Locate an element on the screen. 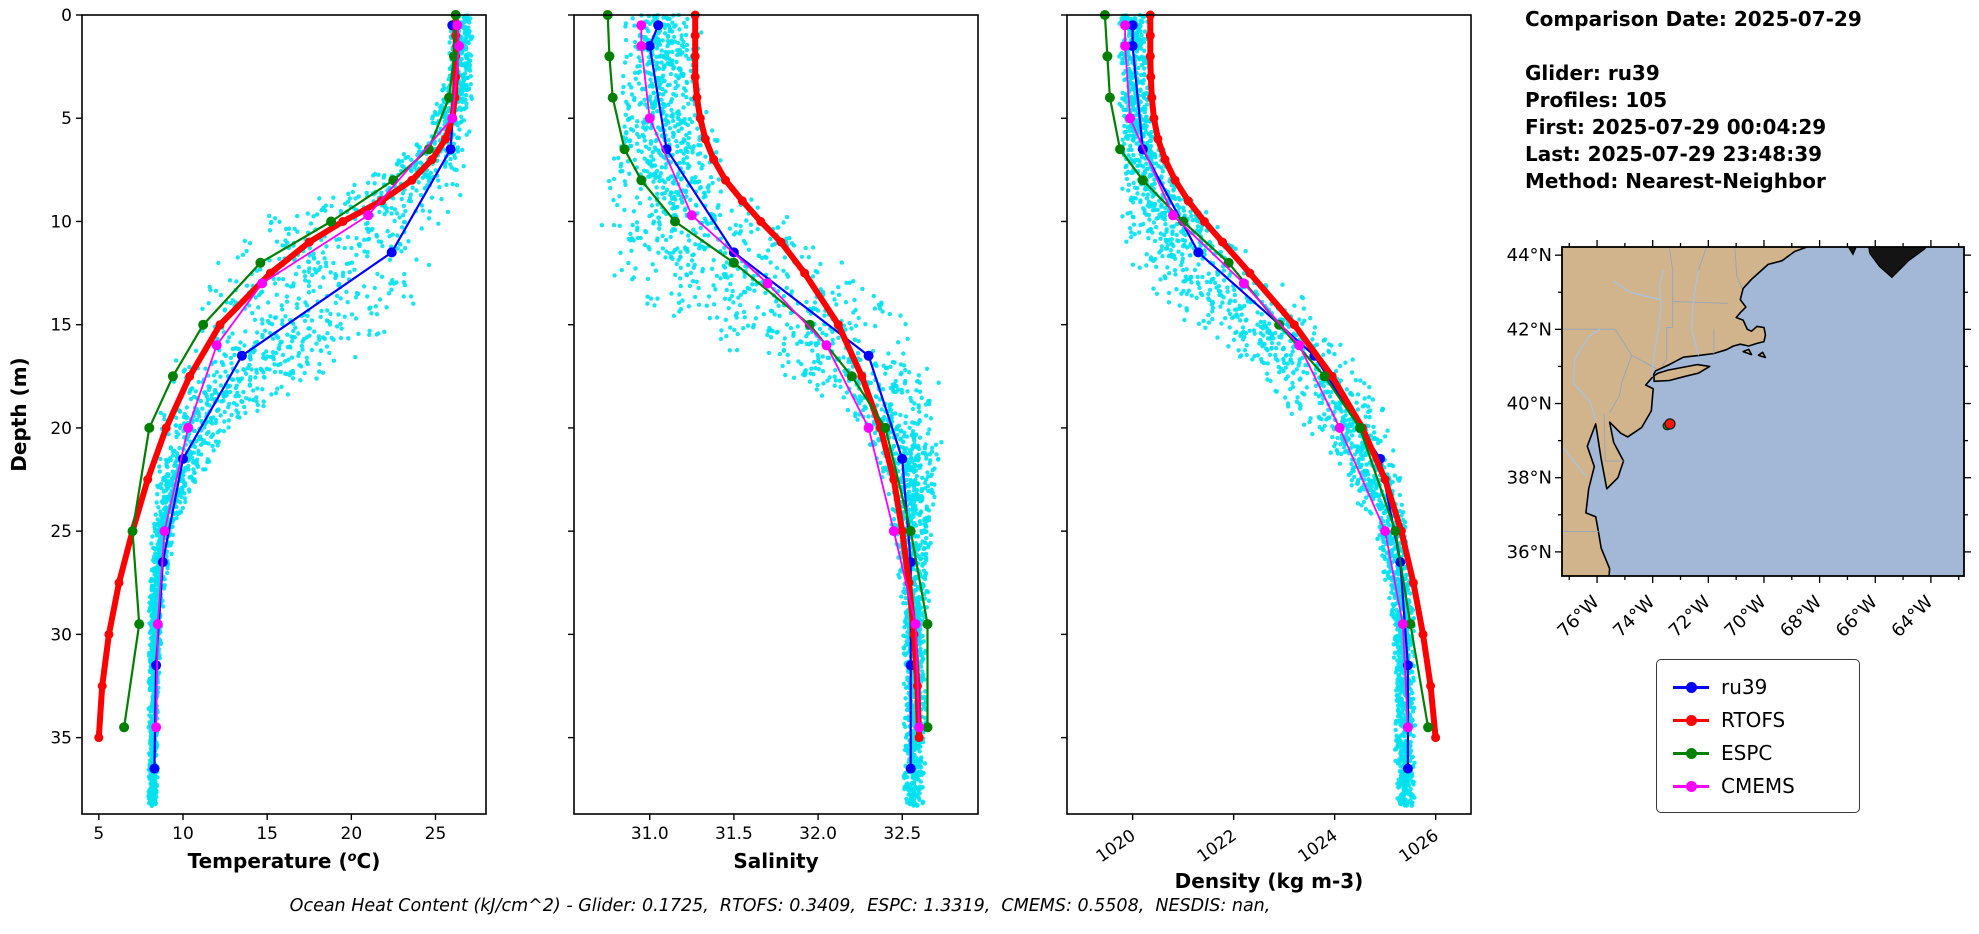  legend-label: ru39 is located at coordinates (1744, 686).